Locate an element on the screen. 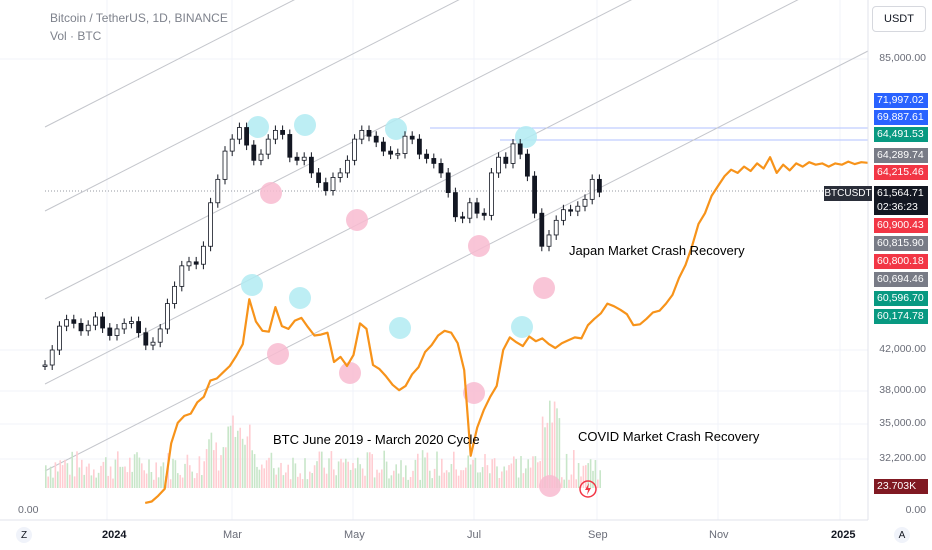 Image resolution: width=932 pixels, height=550 pixels. price-tag: 69,887.61 is located at coordinates (901, 117).